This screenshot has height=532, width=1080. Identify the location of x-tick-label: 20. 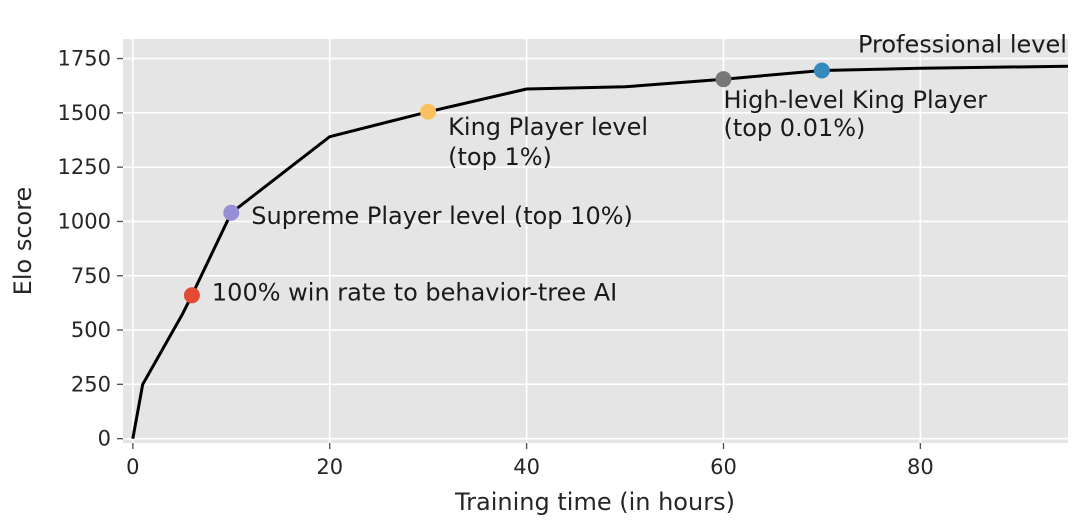
(329, 467).